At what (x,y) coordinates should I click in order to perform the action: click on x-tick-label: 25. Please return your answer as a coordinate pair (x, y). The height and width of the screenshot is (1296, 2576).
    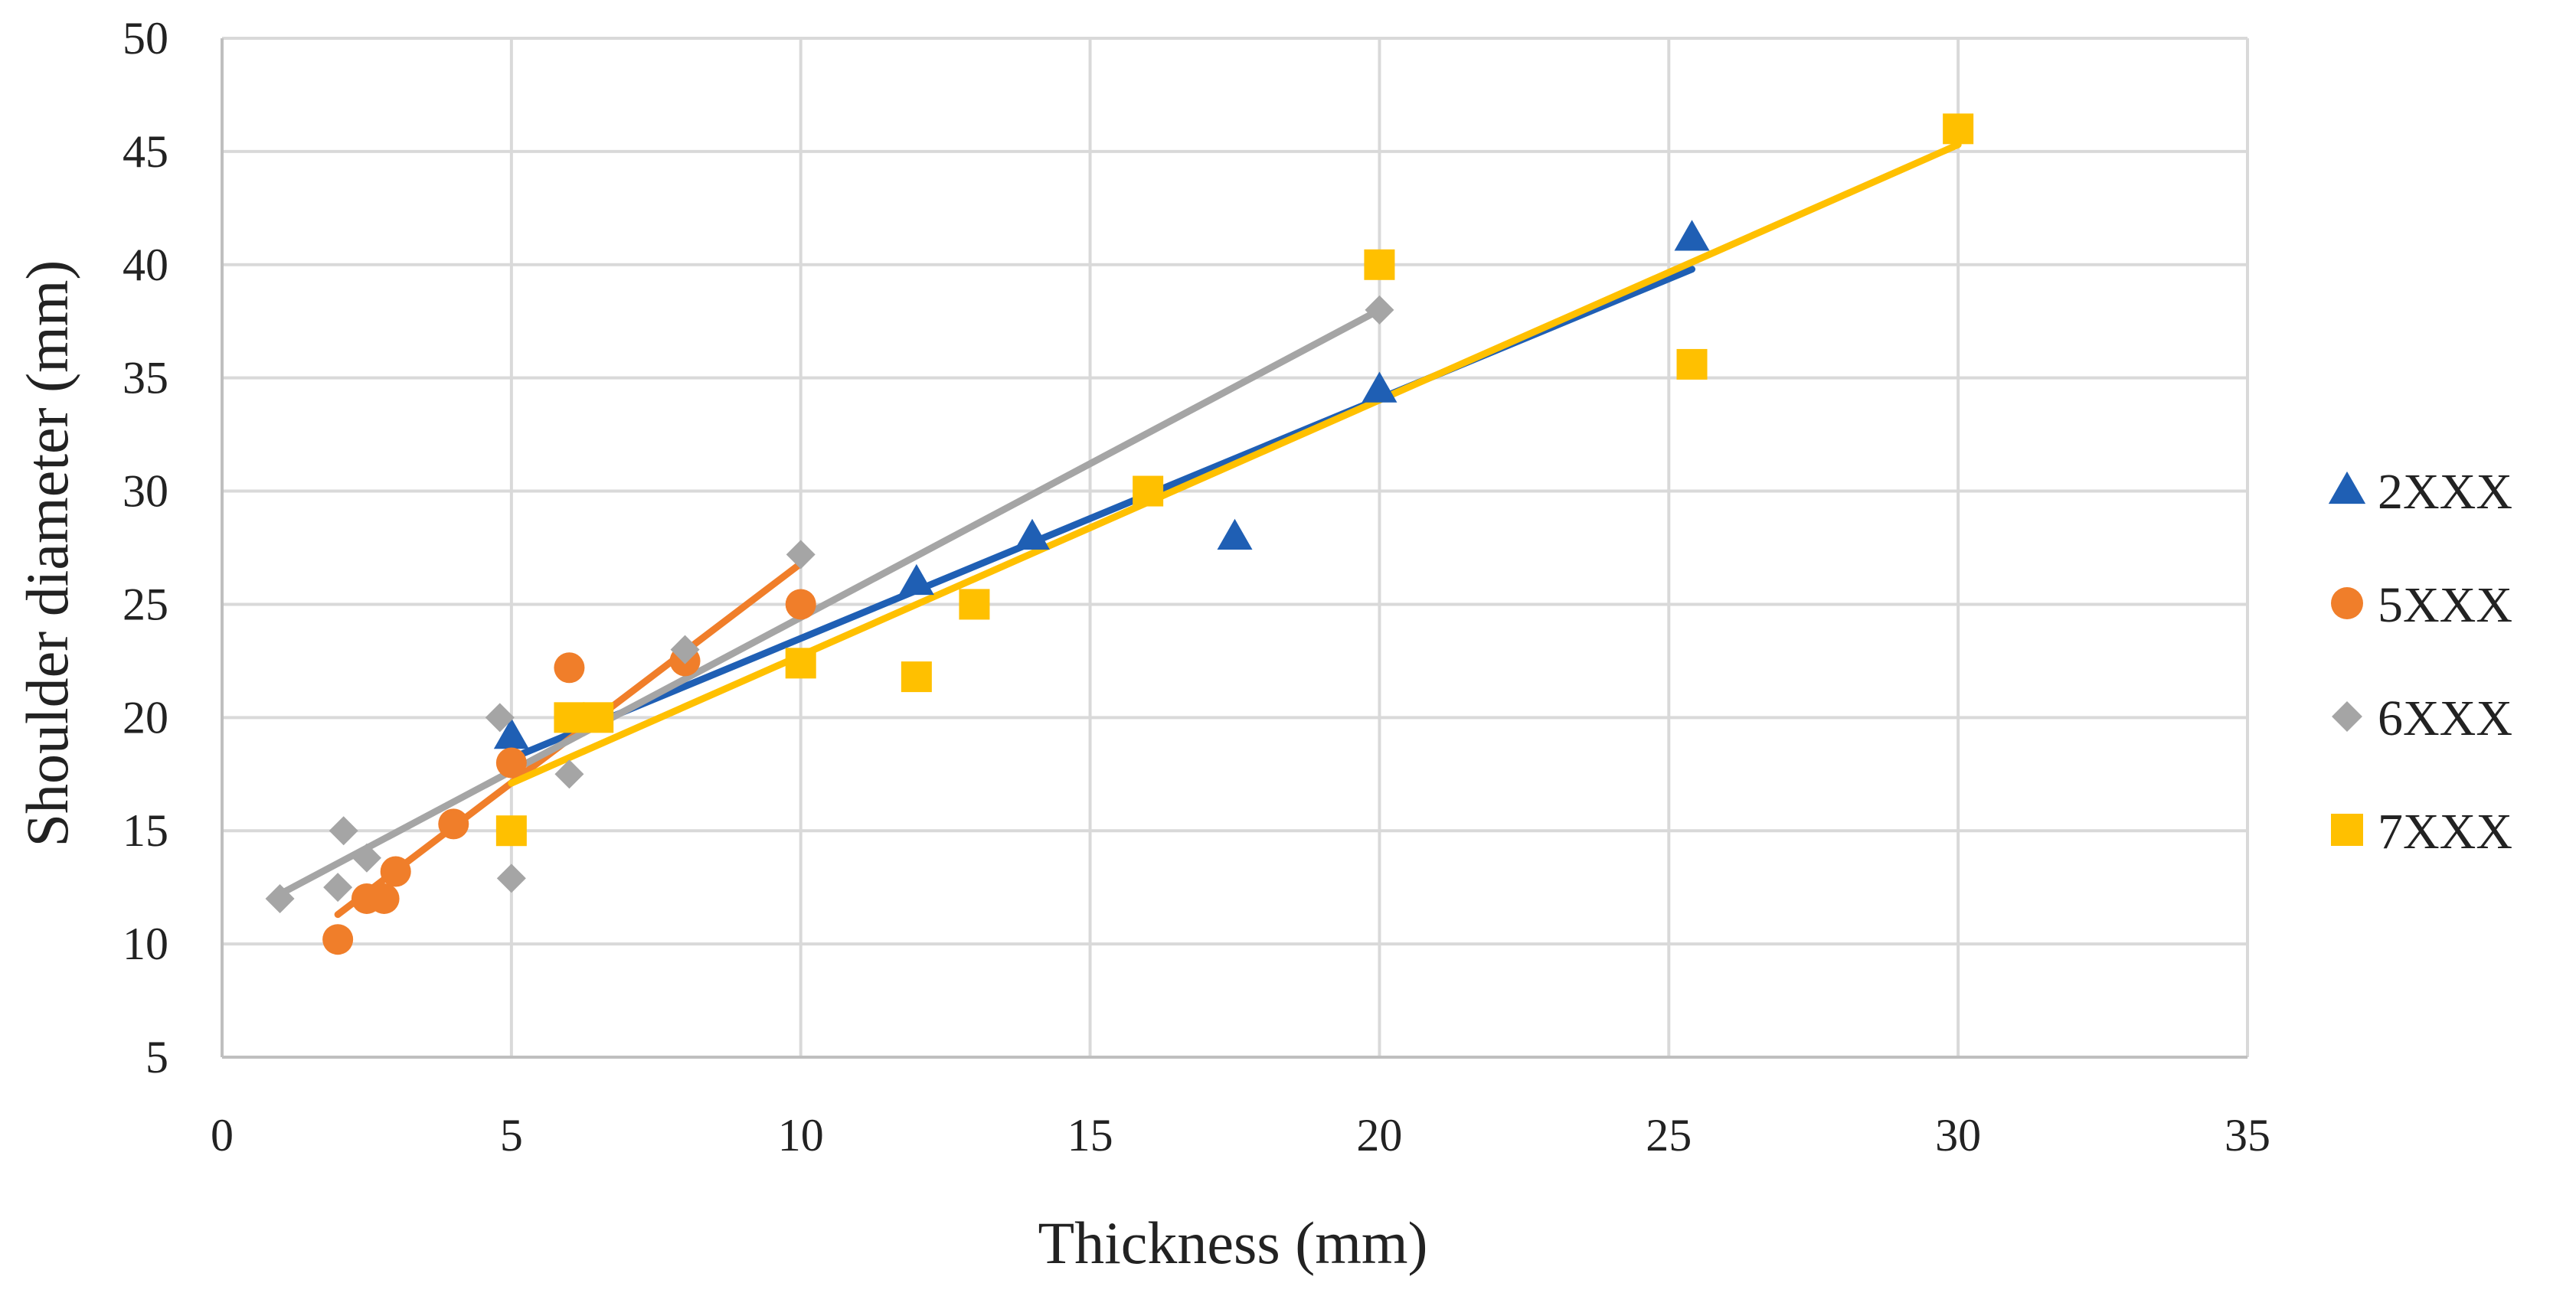
    Looking at the image, I should click on (1669, 1135).